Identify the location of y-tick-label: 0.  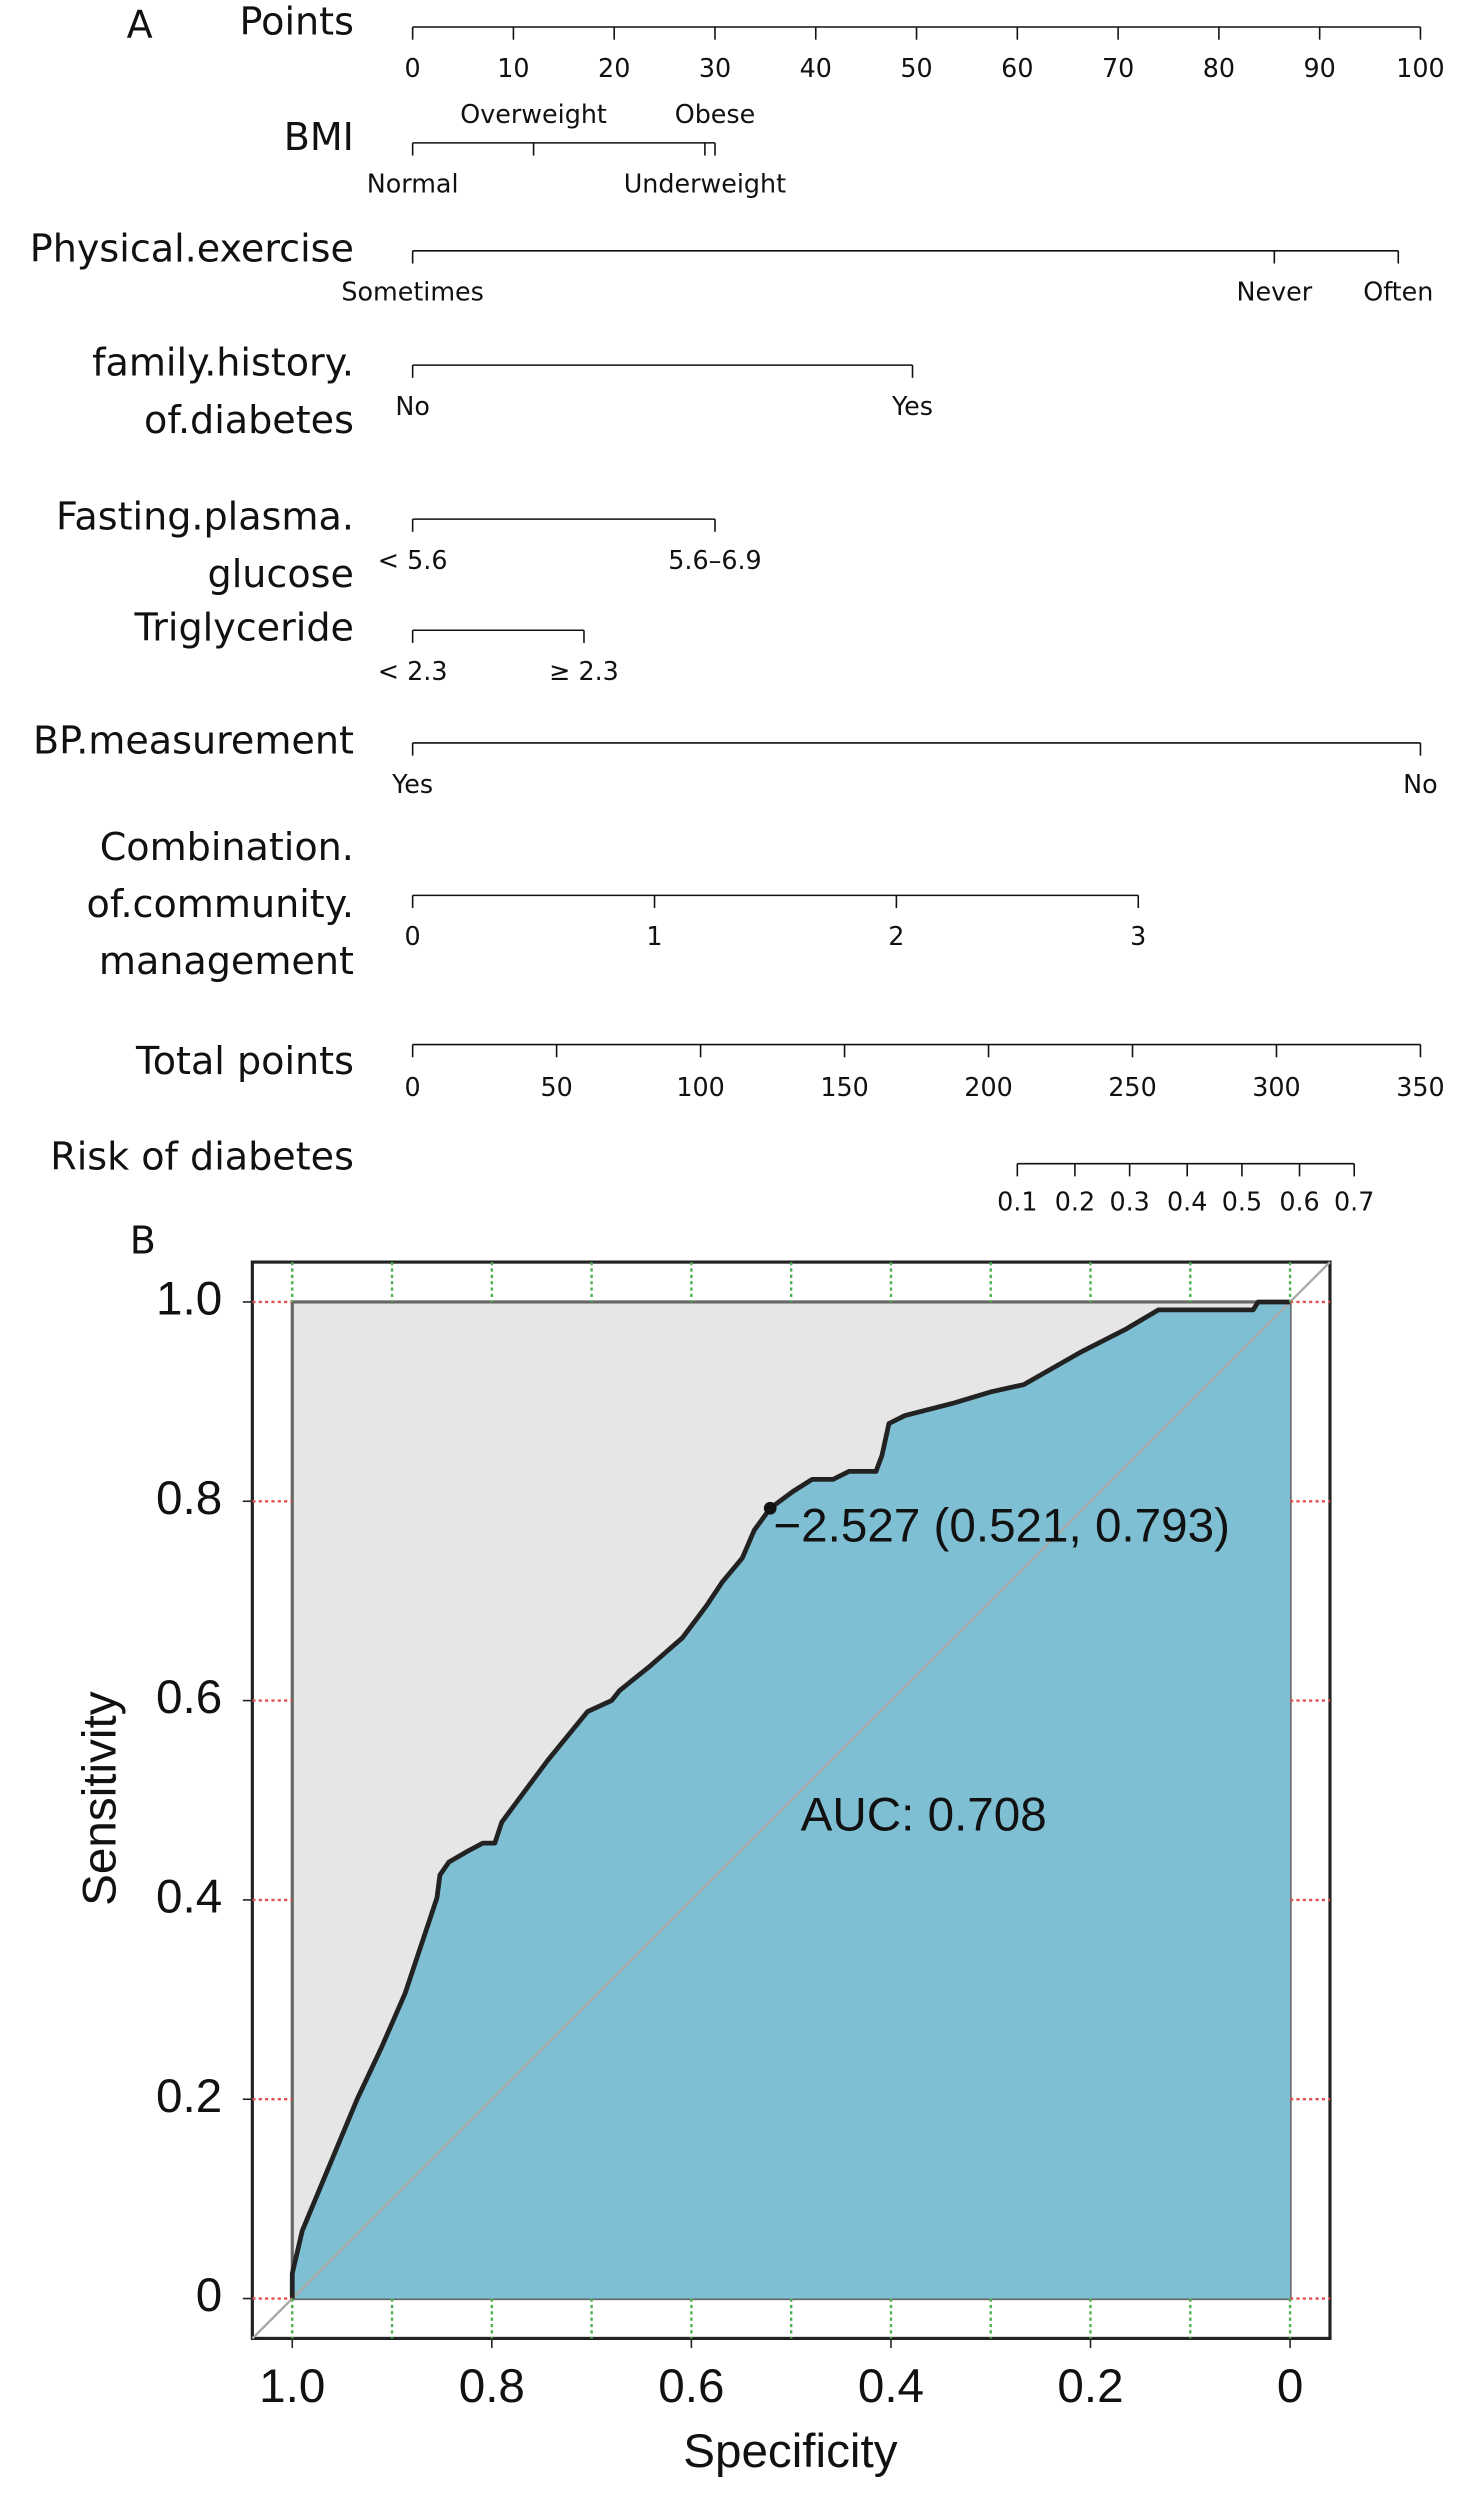
(209, 2295).